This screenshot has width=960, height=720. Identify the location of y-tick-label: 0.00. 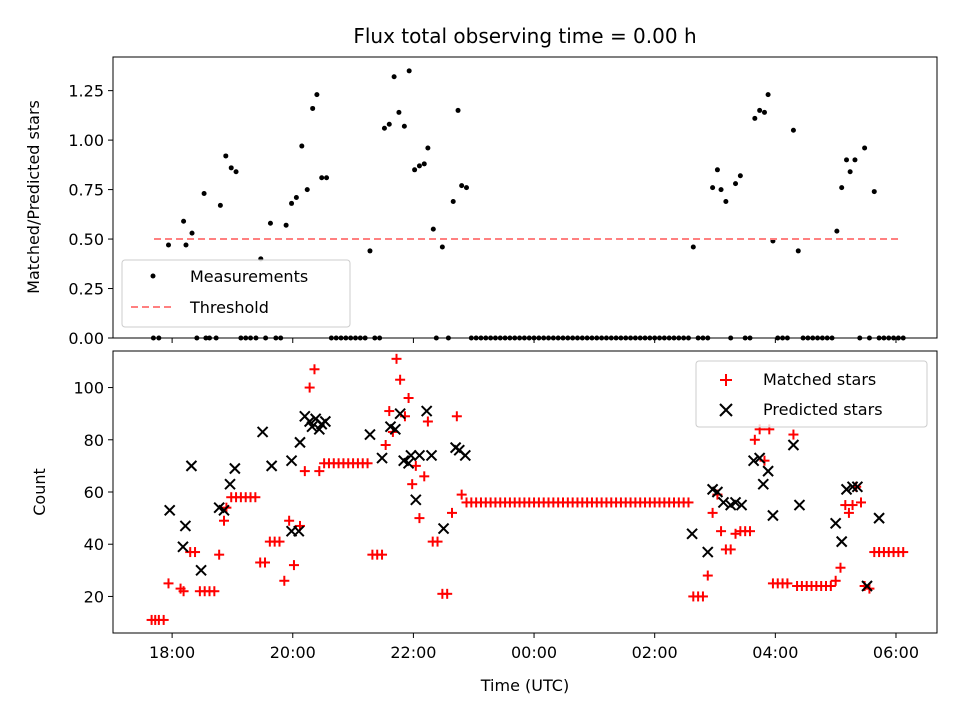
(86, 338).